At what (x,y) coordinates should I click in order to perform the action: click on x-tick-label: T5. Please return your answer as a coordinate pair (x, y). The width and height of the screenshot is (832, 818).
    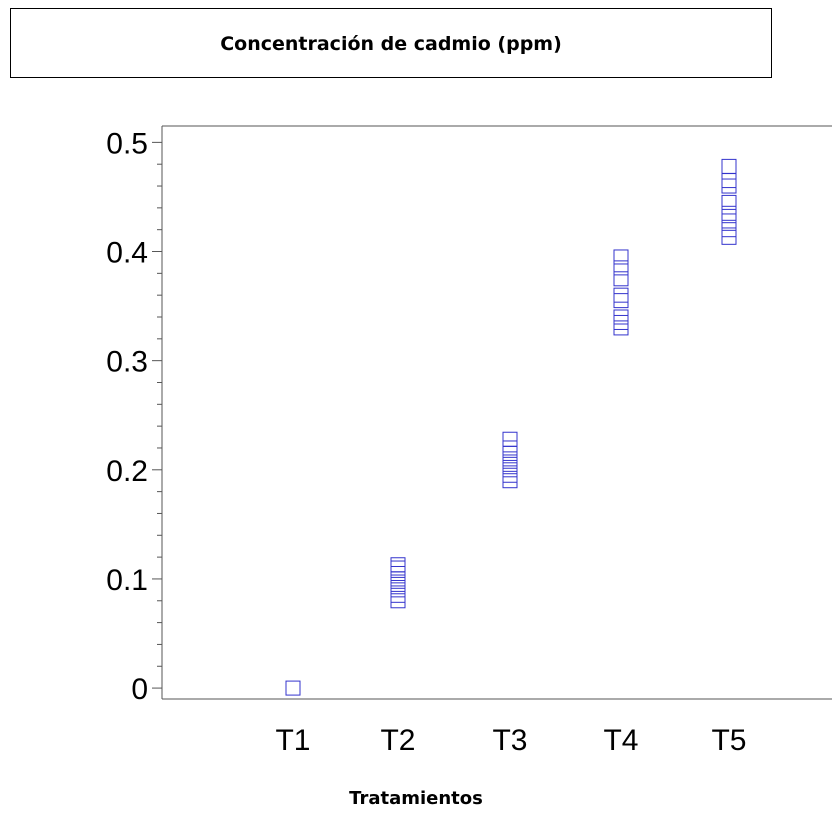
    Looking at the image, I should click on (728, 740).